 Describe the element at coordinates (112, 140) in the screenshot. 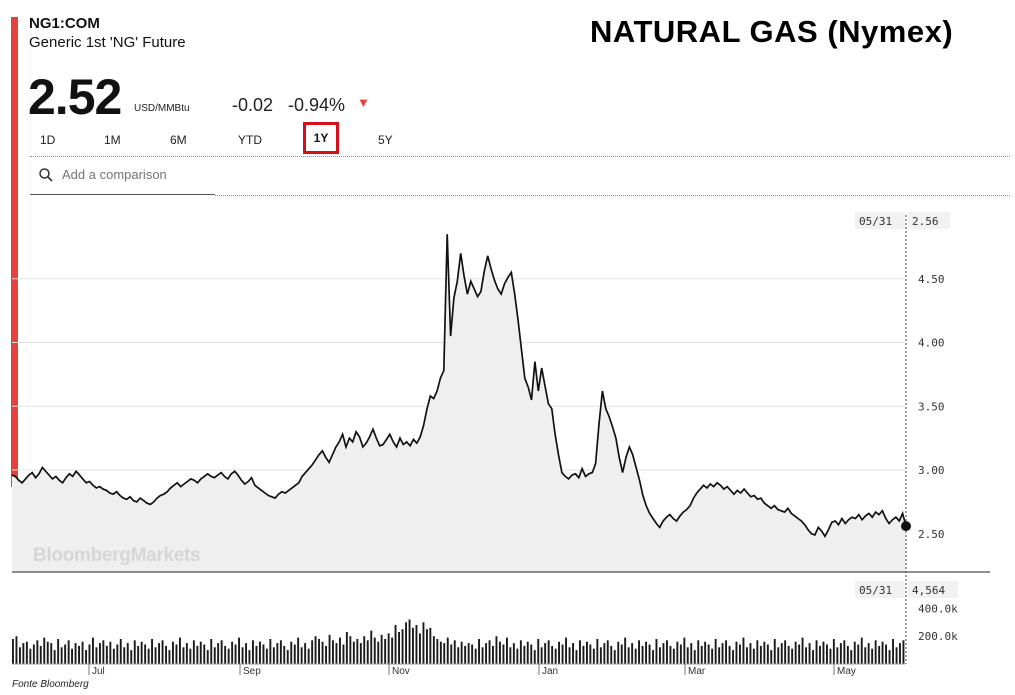

I see `tab-1m: 1M` at that location.